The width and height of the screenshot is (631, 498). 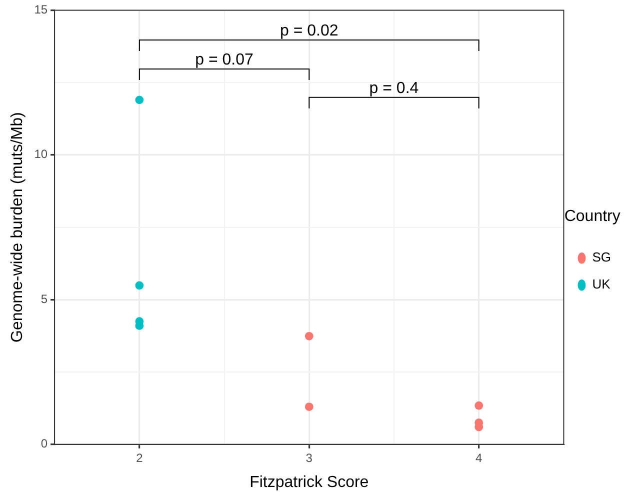 I want to click on x-tick-label: 4, so click(x=479, y=457).